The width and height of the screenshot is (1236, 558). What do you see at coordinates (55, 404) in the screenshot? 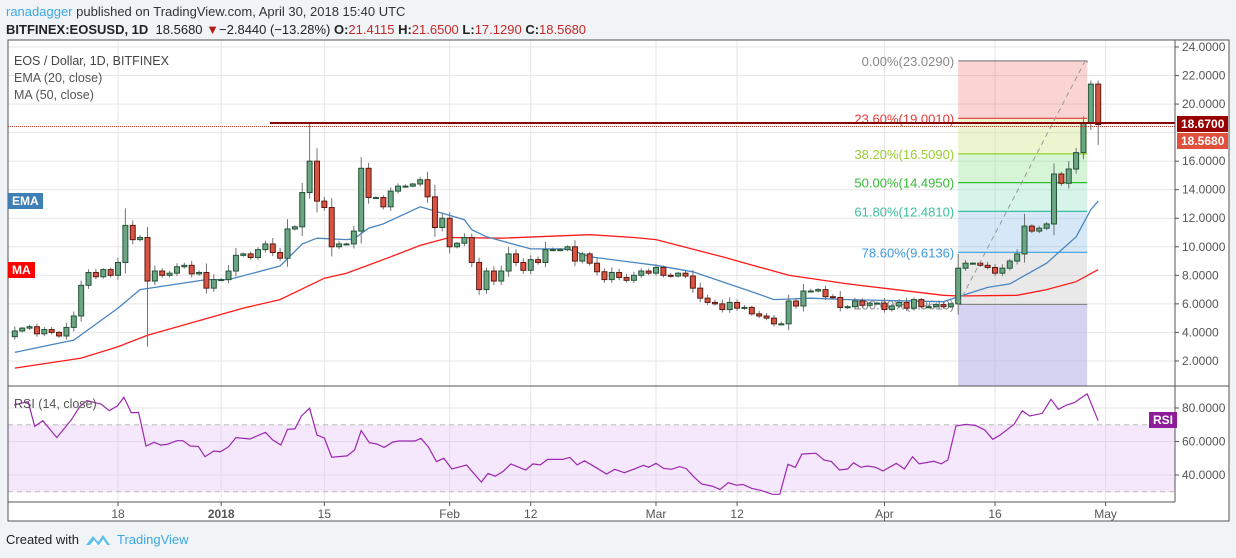
I see `legend-rsi: RSI (14, close)` at bounding box center [55, 404].